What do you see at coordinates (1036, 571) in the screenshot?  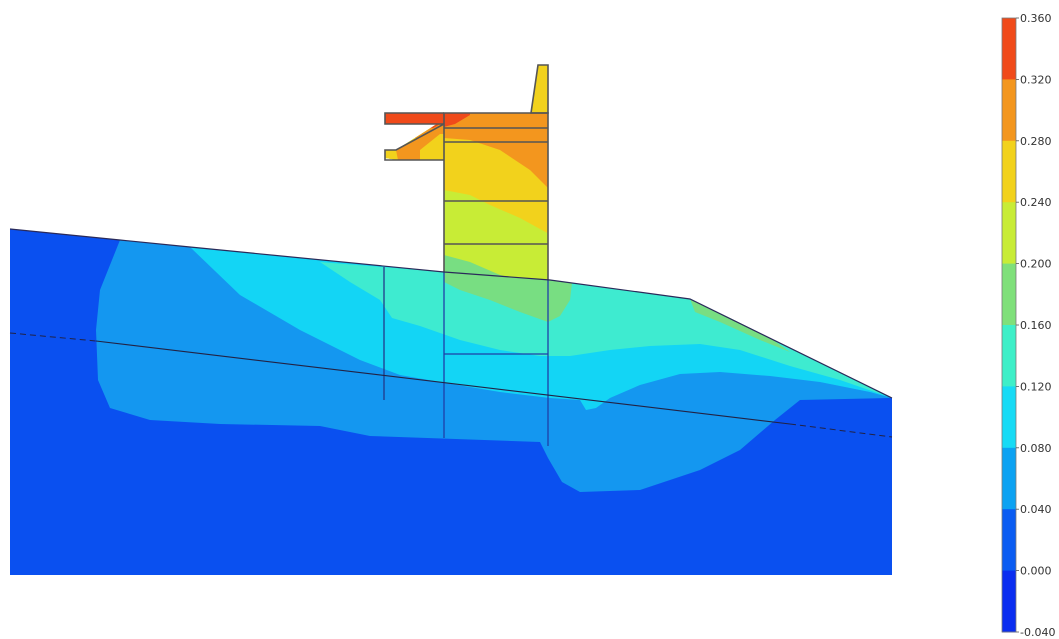 I see `colorbar-tick-label: 0.000` at bounding box center [1036, 571].